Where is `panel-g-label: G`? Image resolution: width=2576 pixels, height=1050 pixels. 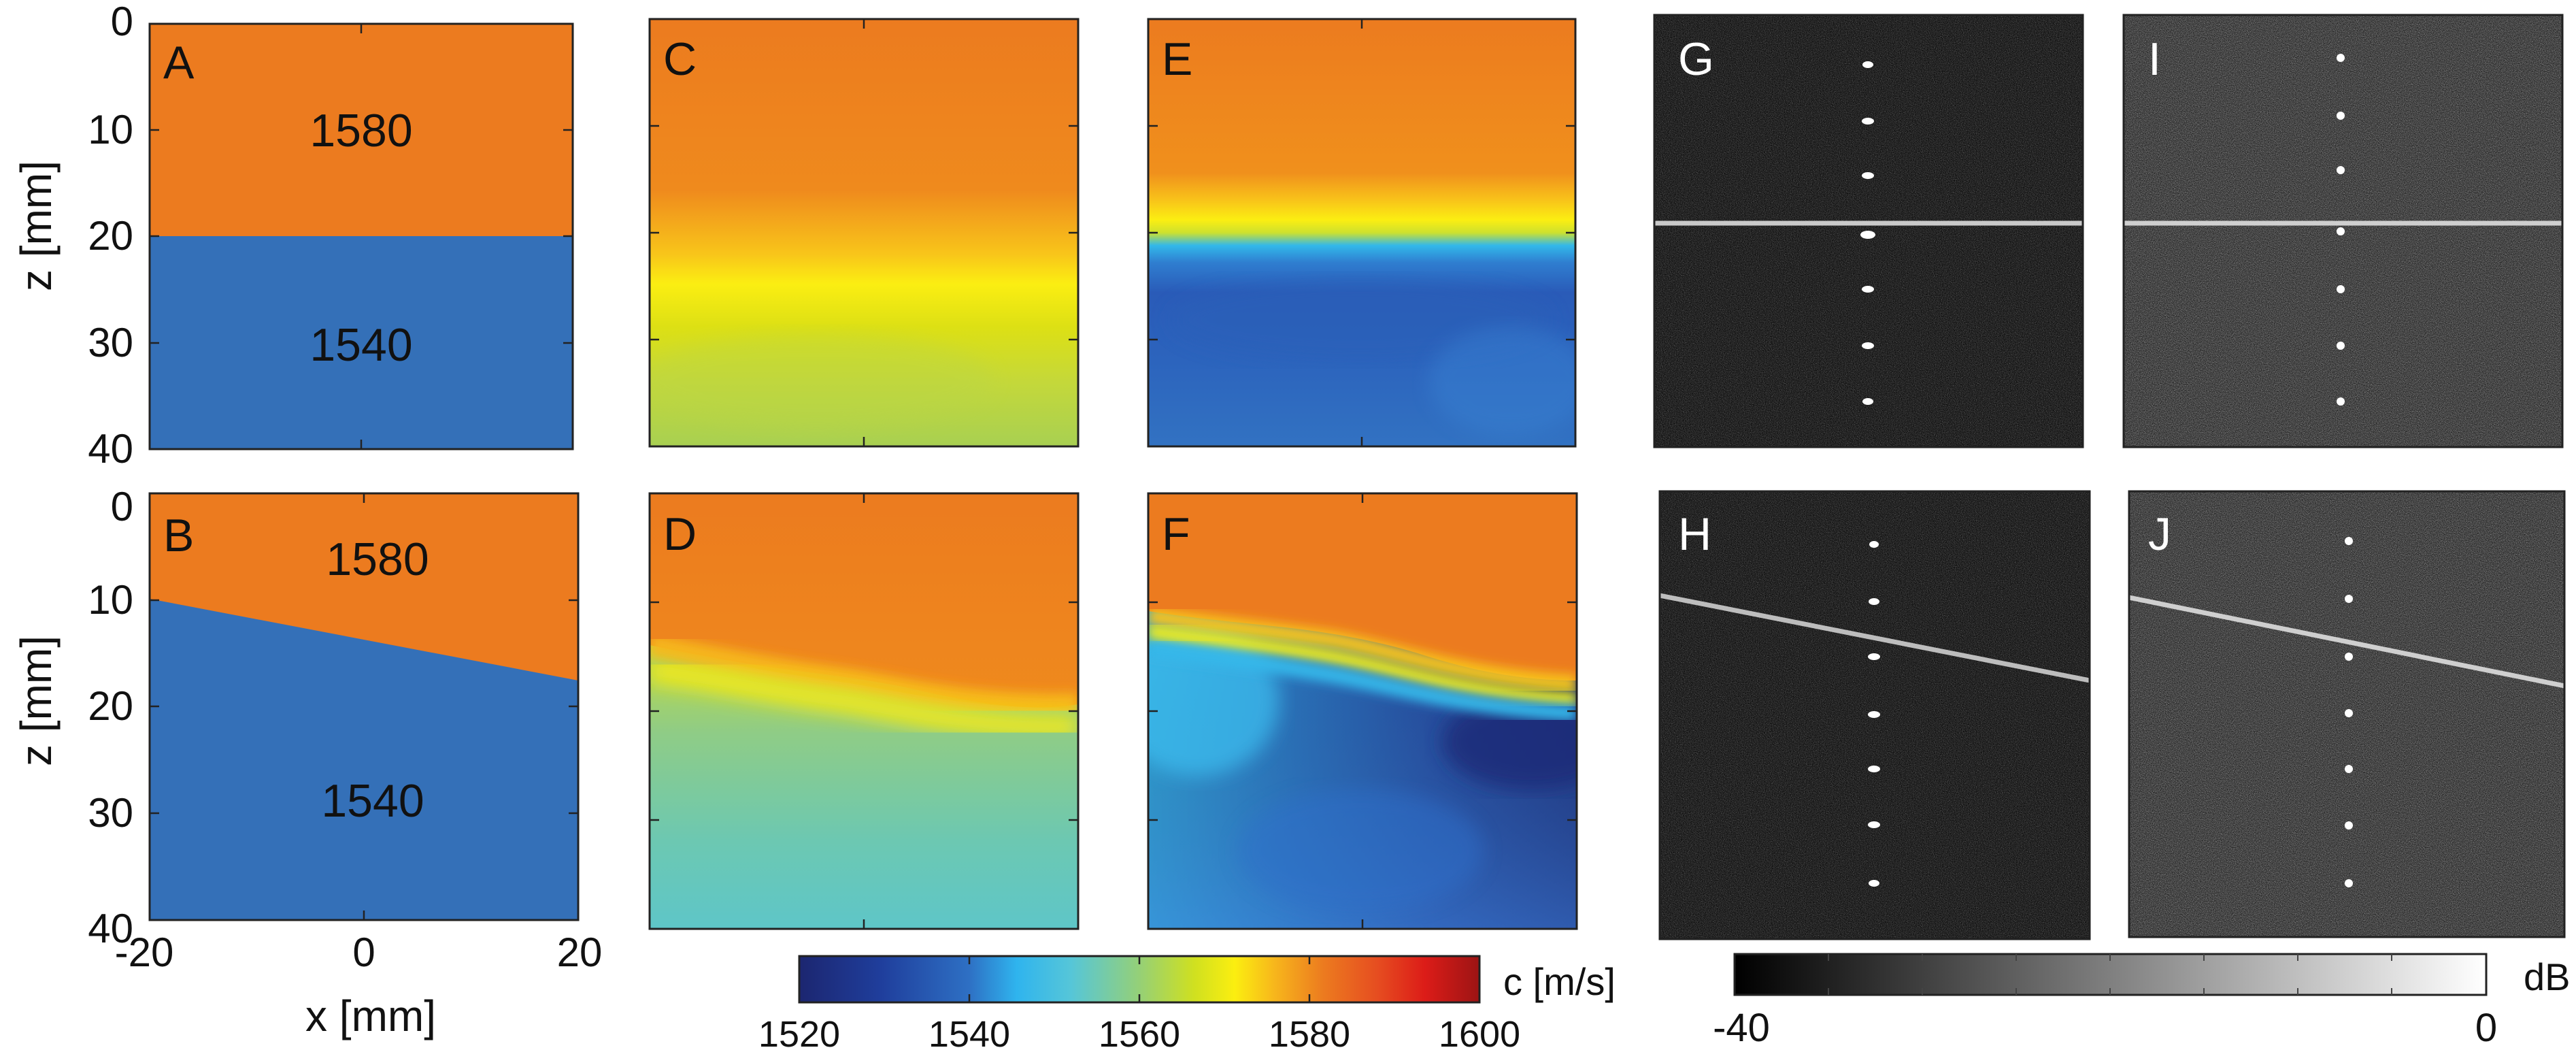 panel-g-label: G is located at coordinates (1696, 59).